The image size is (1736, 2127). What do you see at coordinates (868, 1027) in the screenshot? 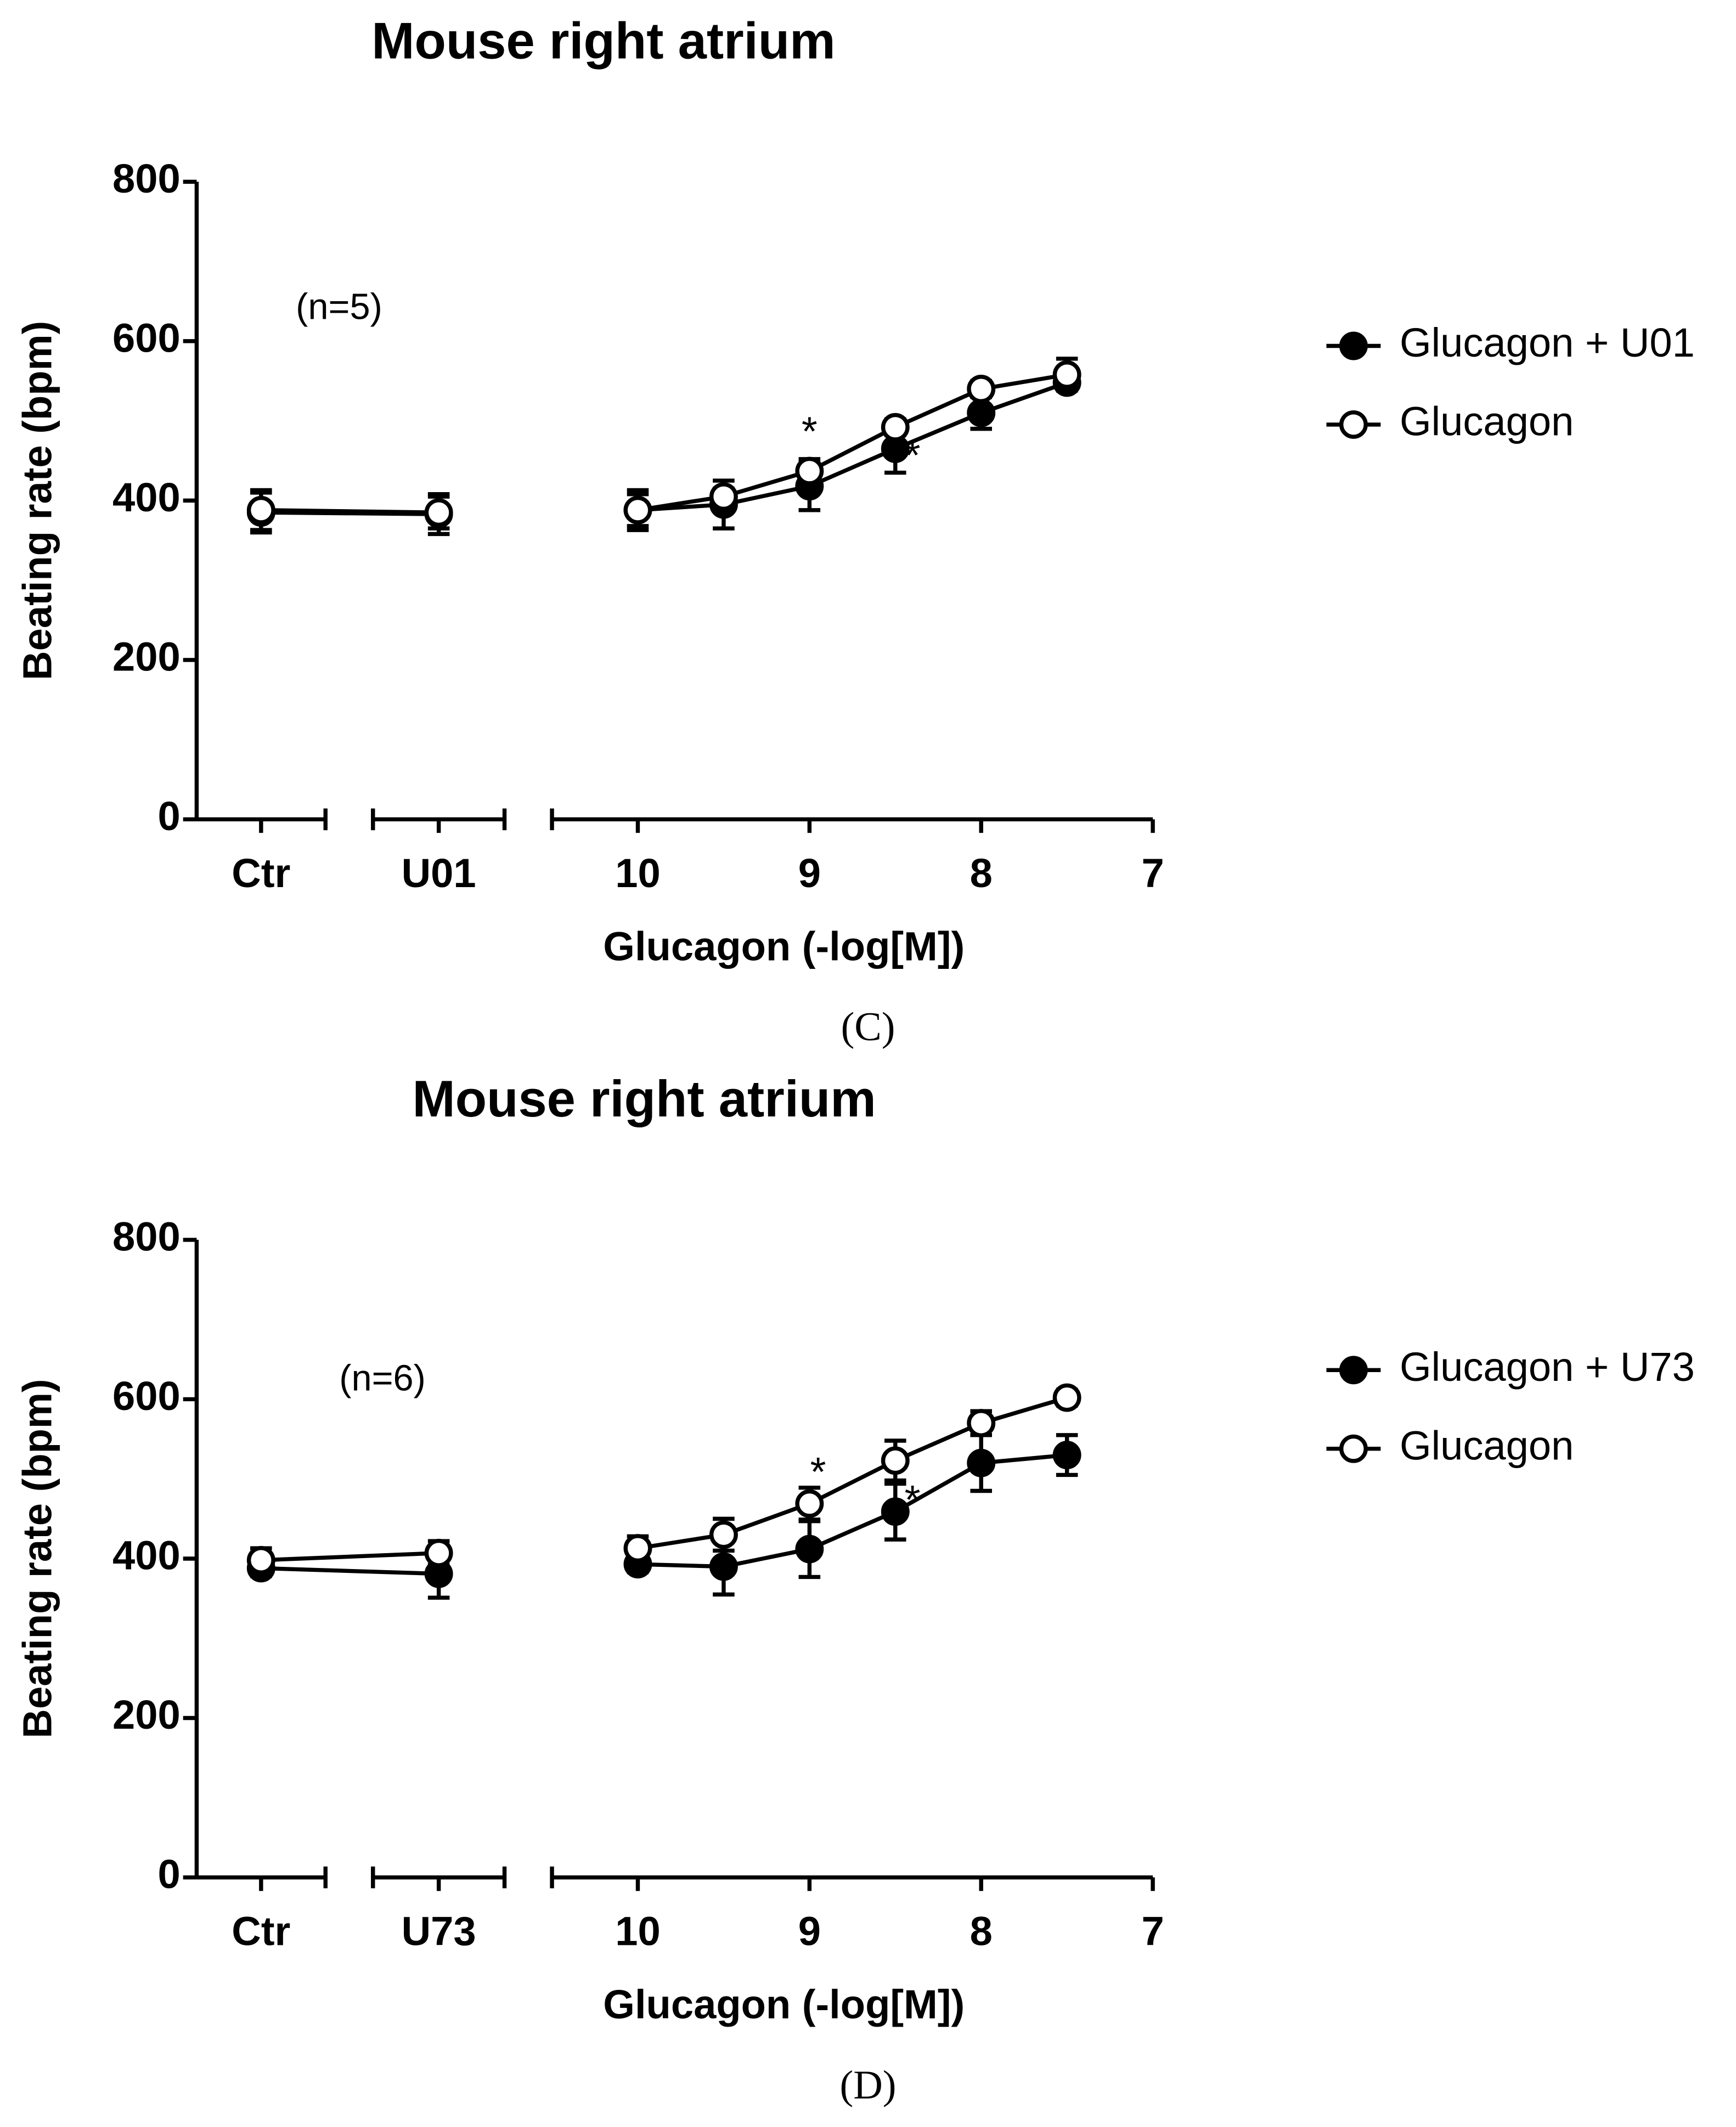
I see `caption: (C)` at bounding box center [868, 1027].